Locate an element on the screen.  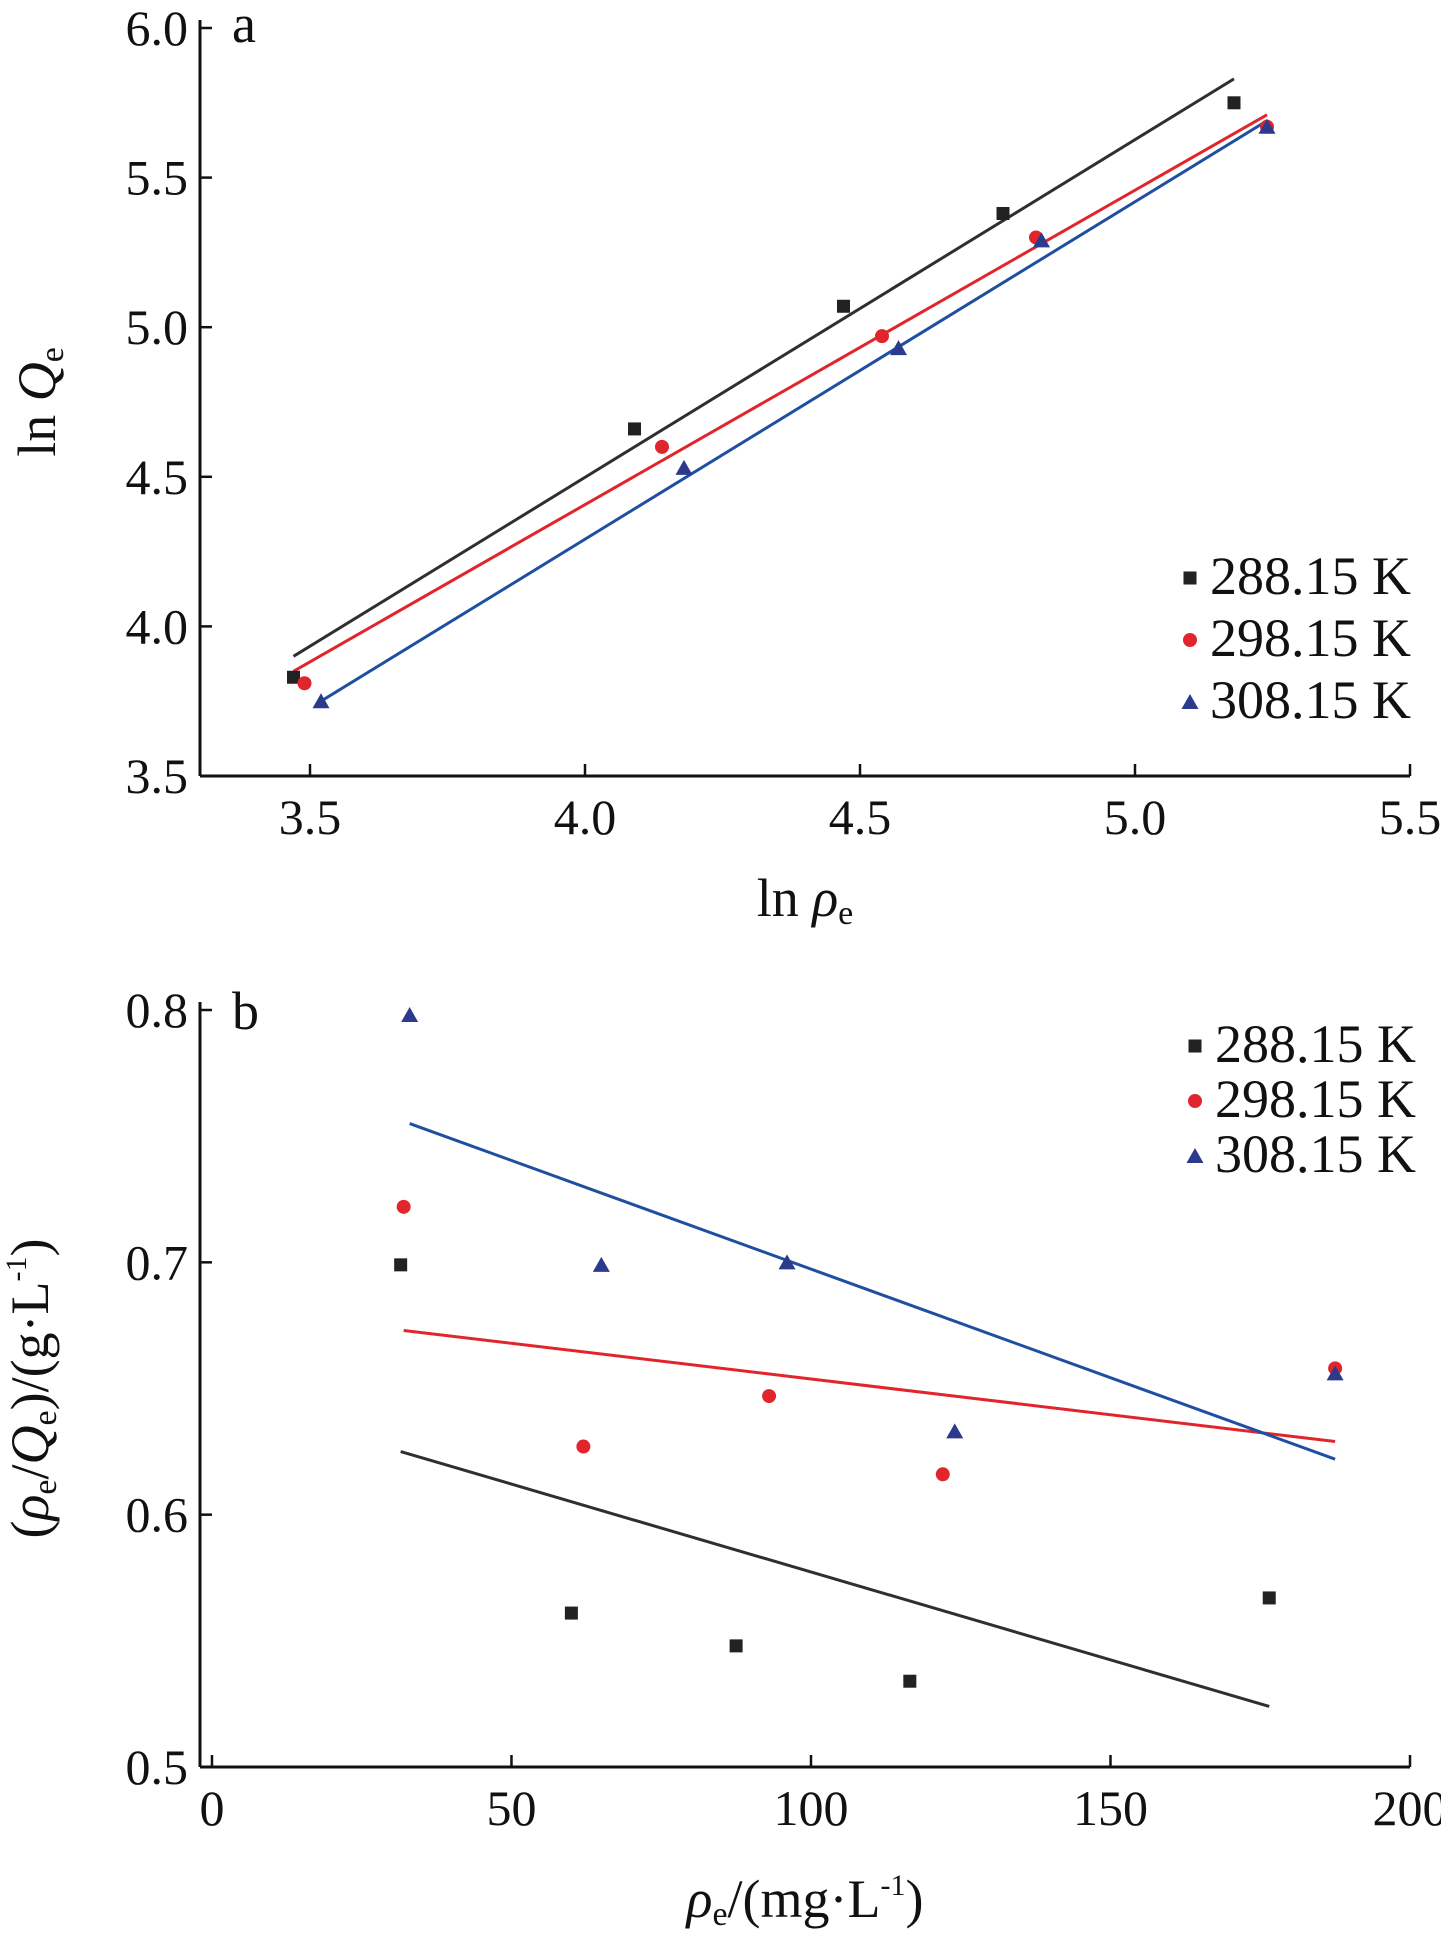
panel-label: a is located at coordinates (244, 27).